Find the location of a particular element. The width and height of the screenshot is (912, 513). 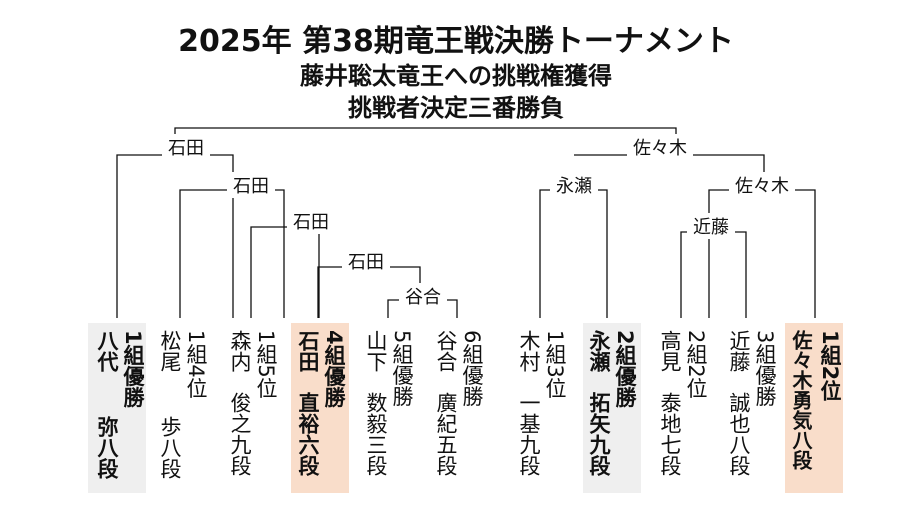

player-name-title: 弥八段 is located at coordinates (107, 447).